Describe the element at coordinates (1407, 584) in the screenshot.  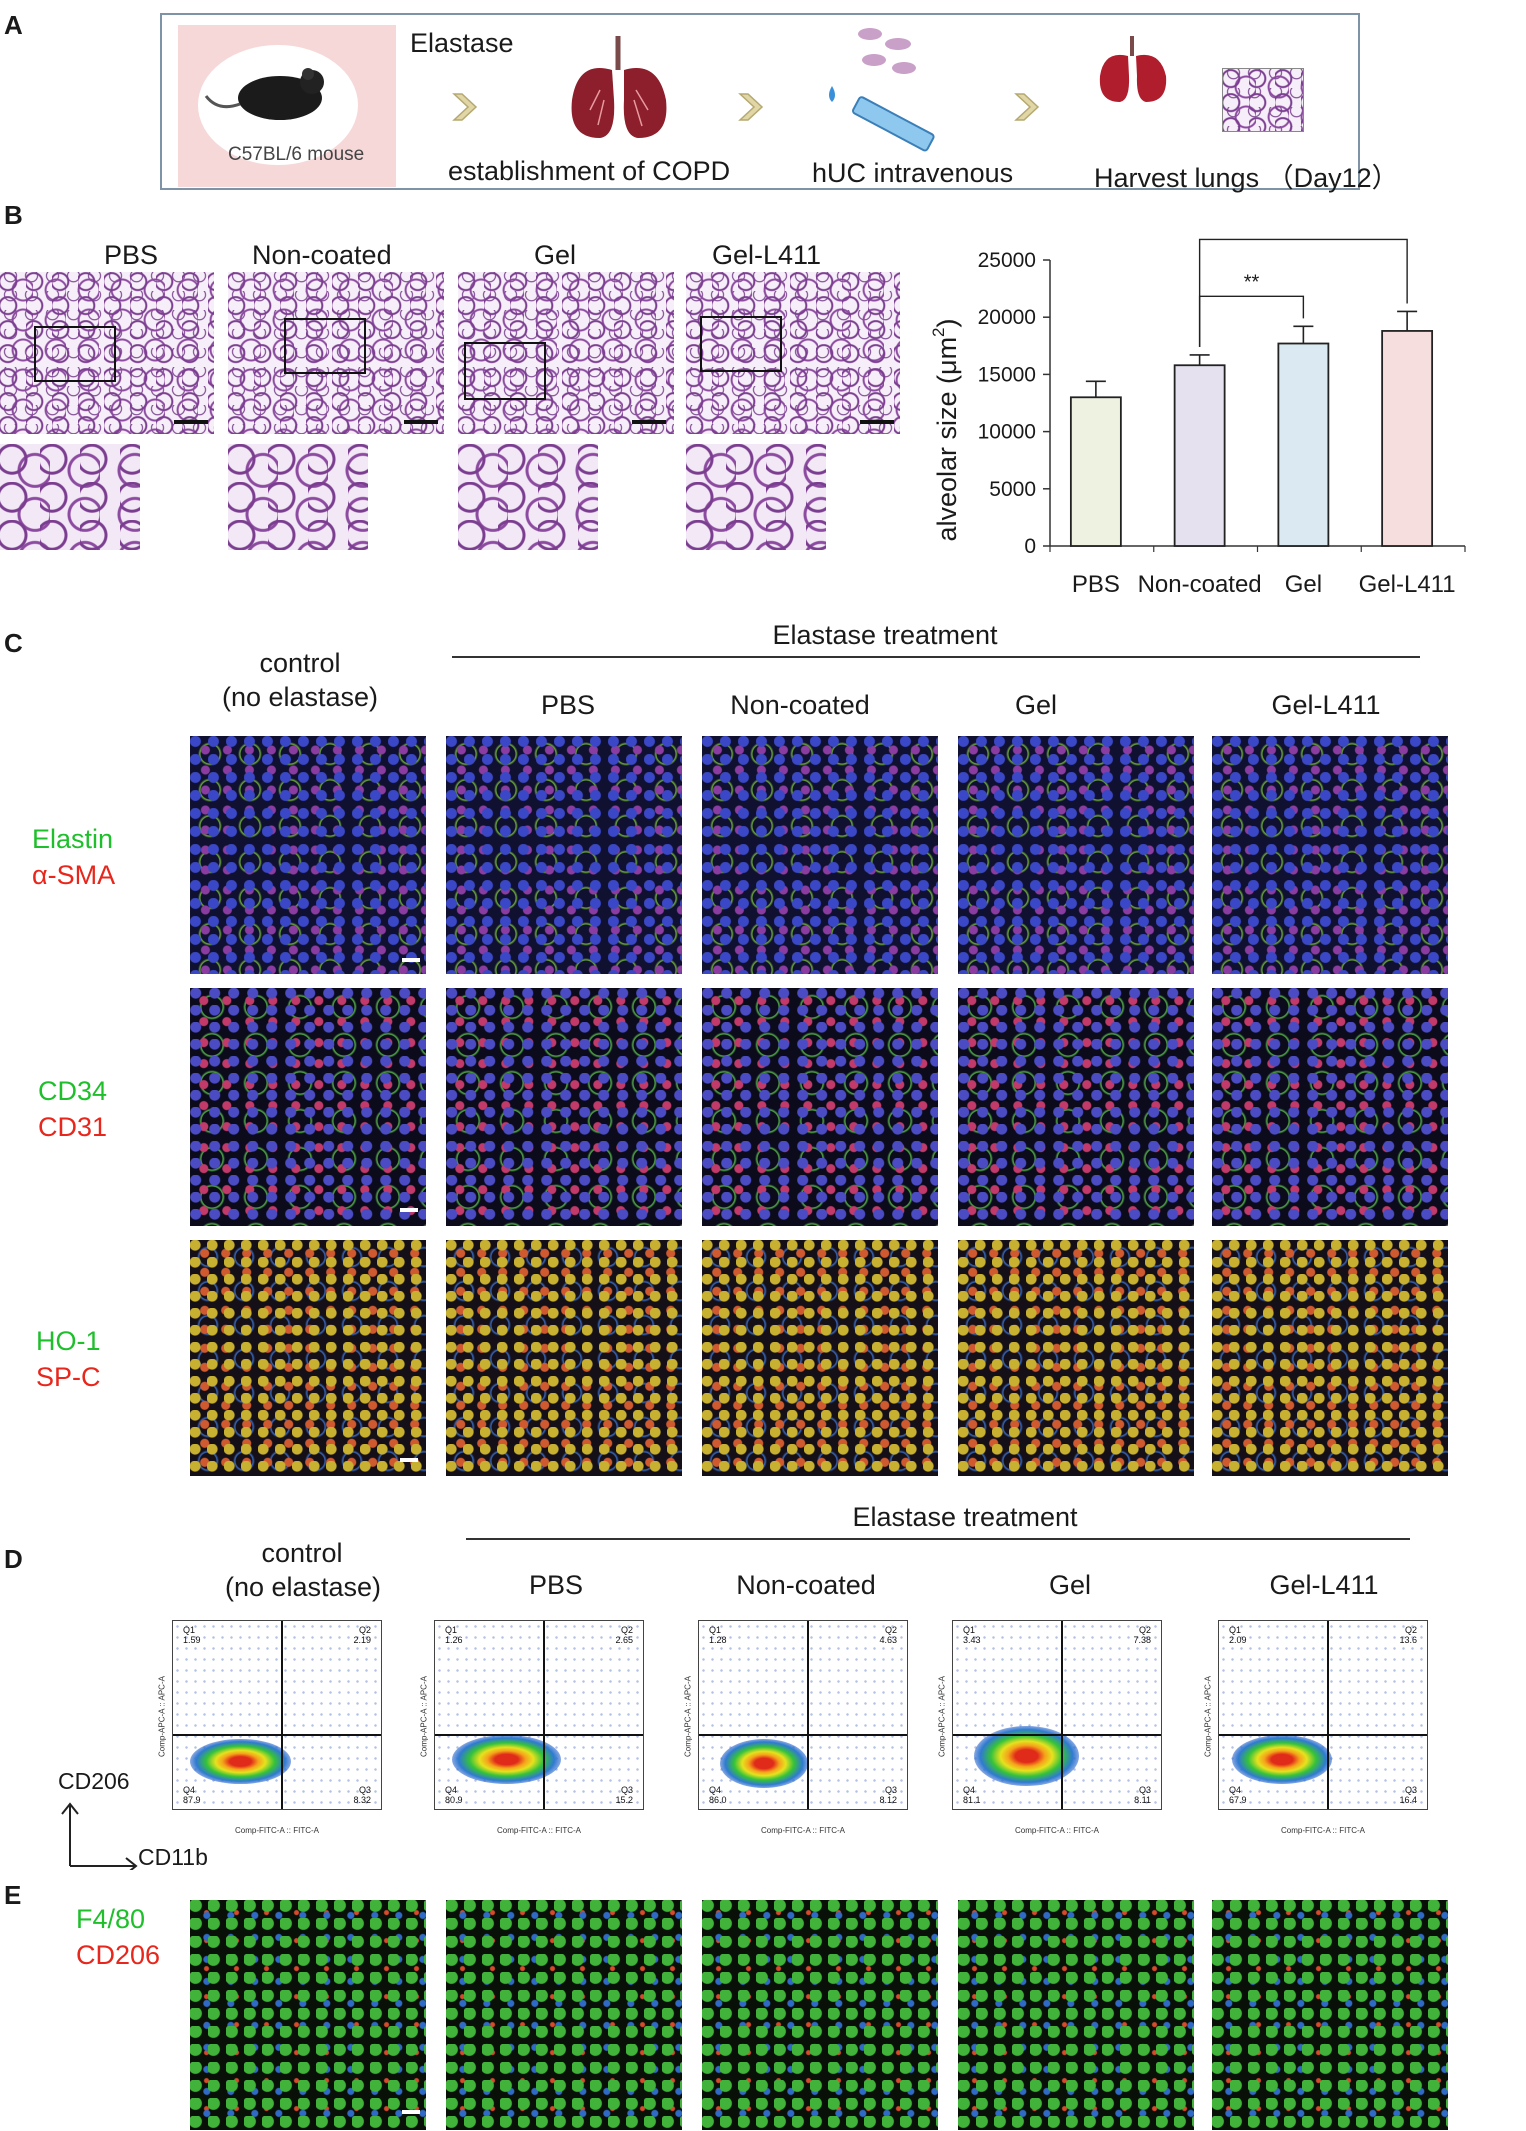
I see `chart-x-label: Gel-L411` at that location.